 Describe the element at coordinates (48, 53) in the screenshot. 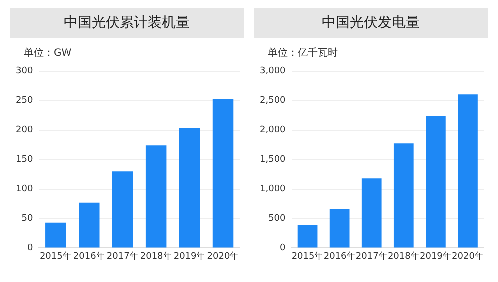

I see `y-axis-title: 单位：GW` at that location.